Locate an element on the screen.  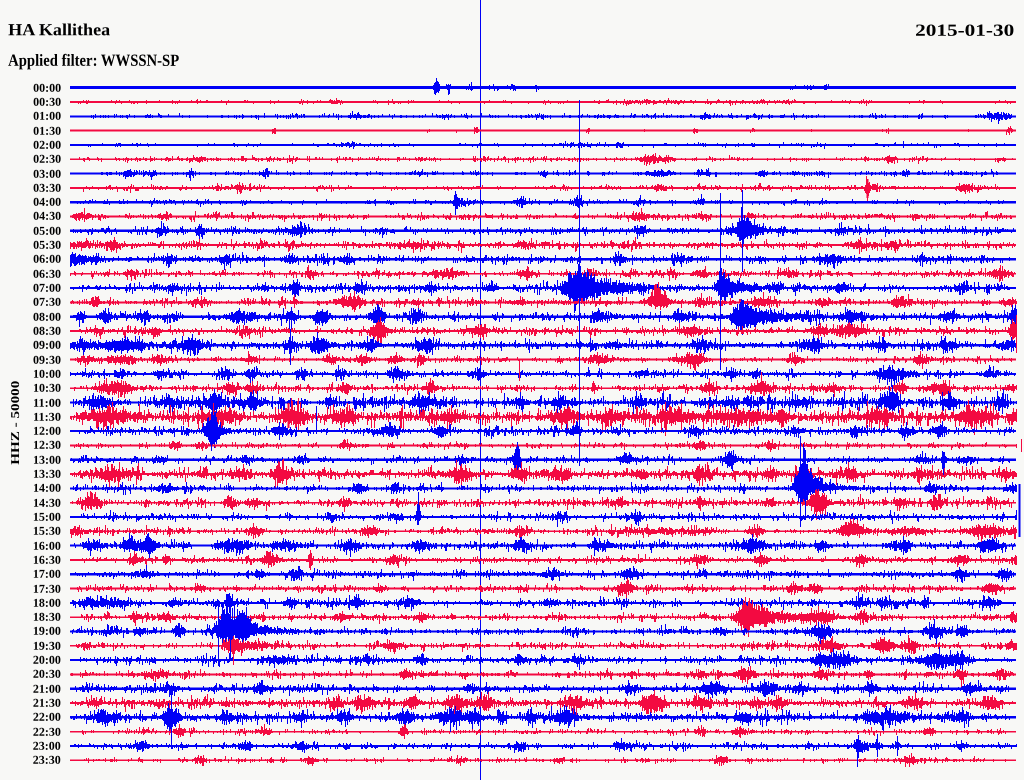
svg-text: 12:30 is located at coordinates (47, 445).